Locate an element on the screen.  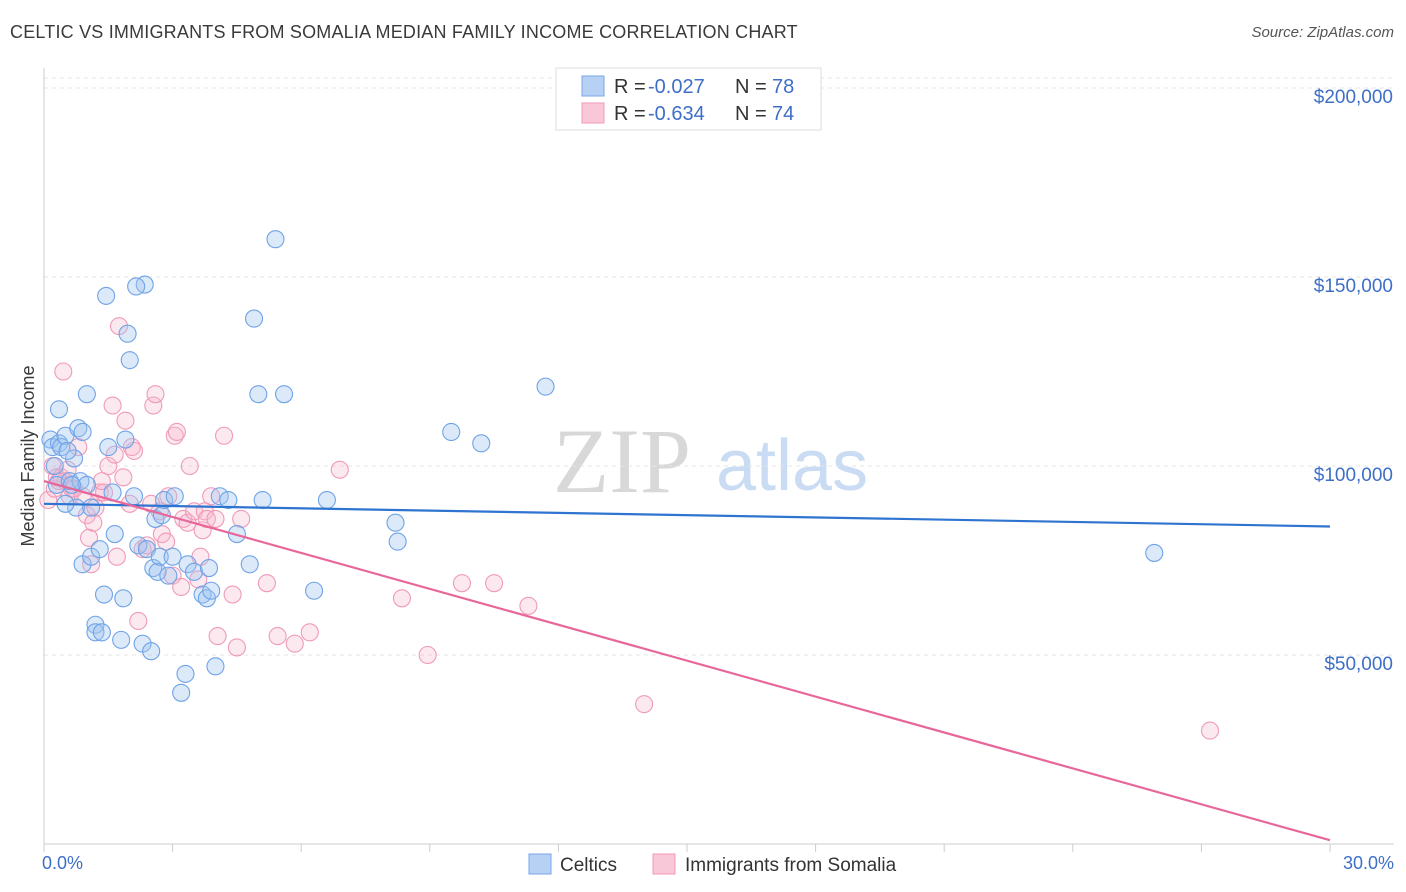
celtics-trend-line is located at coordinates (687, 515).